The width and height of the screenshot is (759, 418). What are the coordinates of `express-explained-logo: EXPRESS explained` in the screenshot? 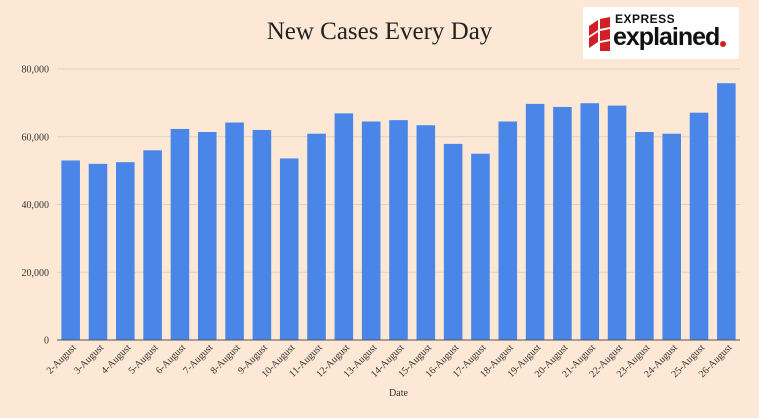 It's located at (661, 33).